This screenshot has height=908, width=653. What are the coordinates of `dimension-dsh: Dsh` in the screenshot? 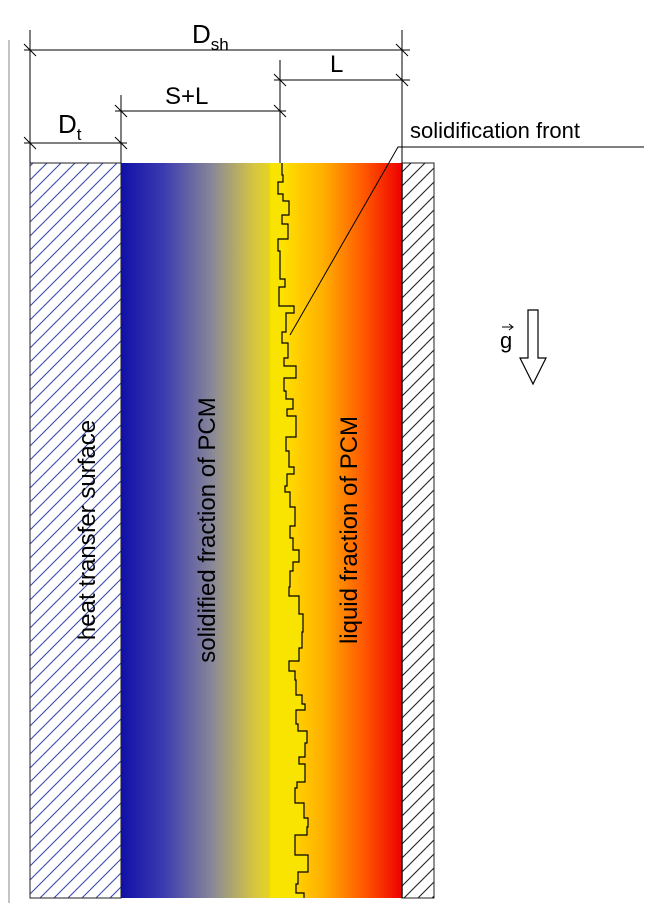 It's located at (216, 38).